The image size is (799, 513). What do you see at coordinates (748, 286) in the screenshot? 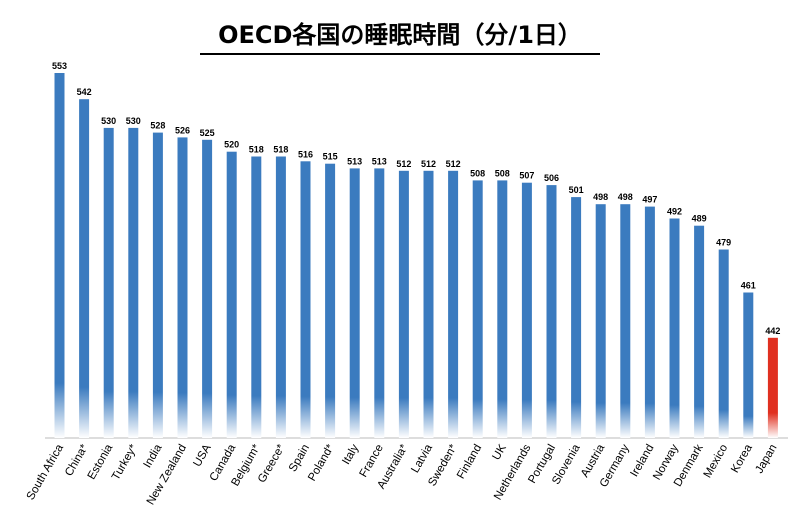
I see `bar-value-label: 461` at bounding box center [748, 286].